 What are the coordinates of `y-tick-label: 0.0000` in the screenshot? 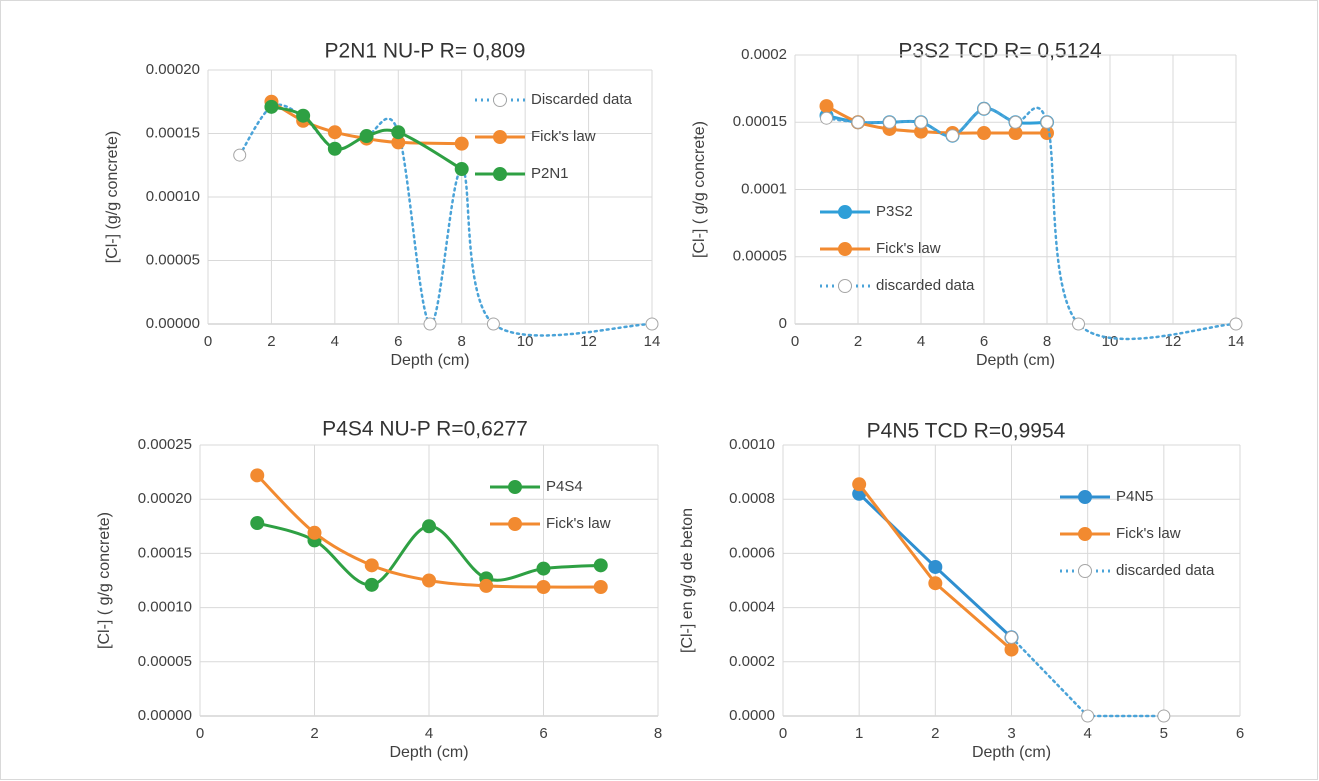 It's located at (752, 715).